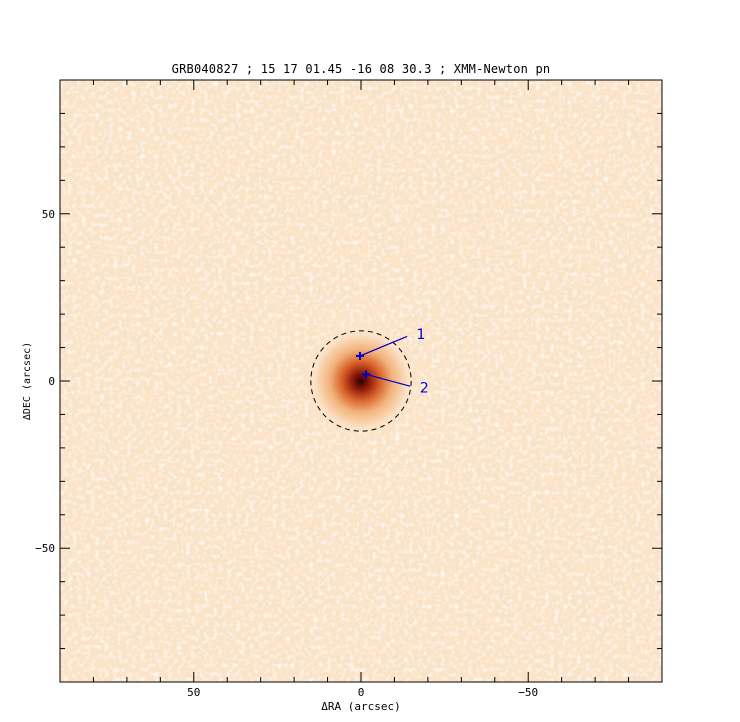 Image resolution: width=740 pixels, height=722 pixels. I want to click on x-axis-label: ΔRA (arcsec), so click(361, 706).